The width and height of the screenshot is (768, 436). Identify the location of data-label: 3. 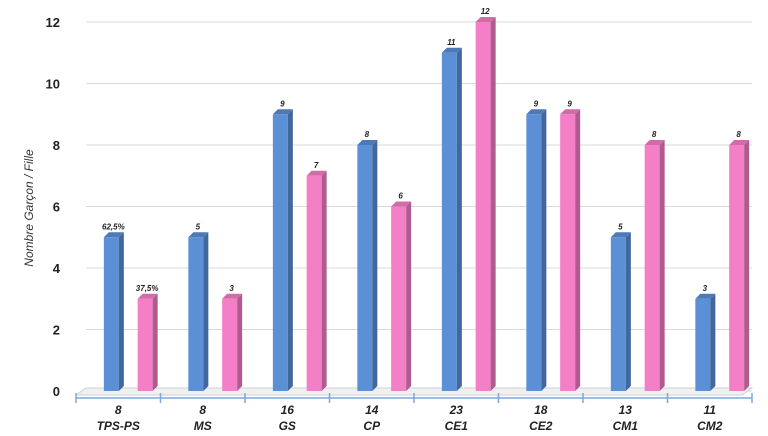
(705, 288).